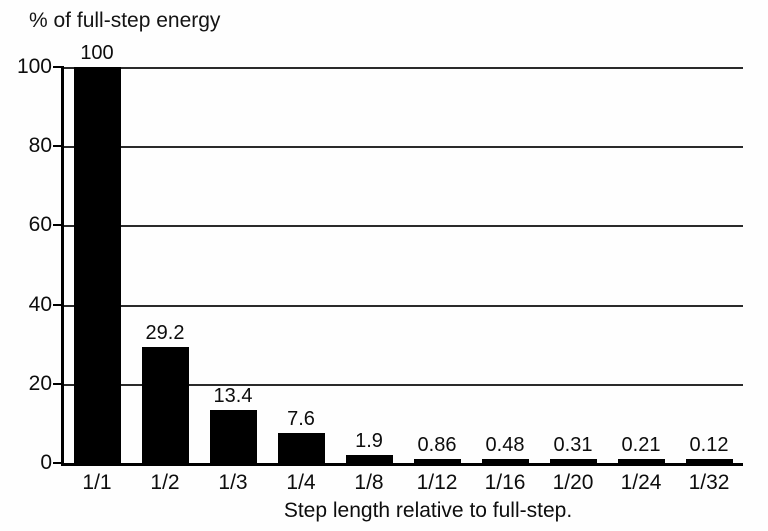 The width and height of the screenshot is (768, 531). I want to click on bar-value-label: 0.21, so click(641, 445).